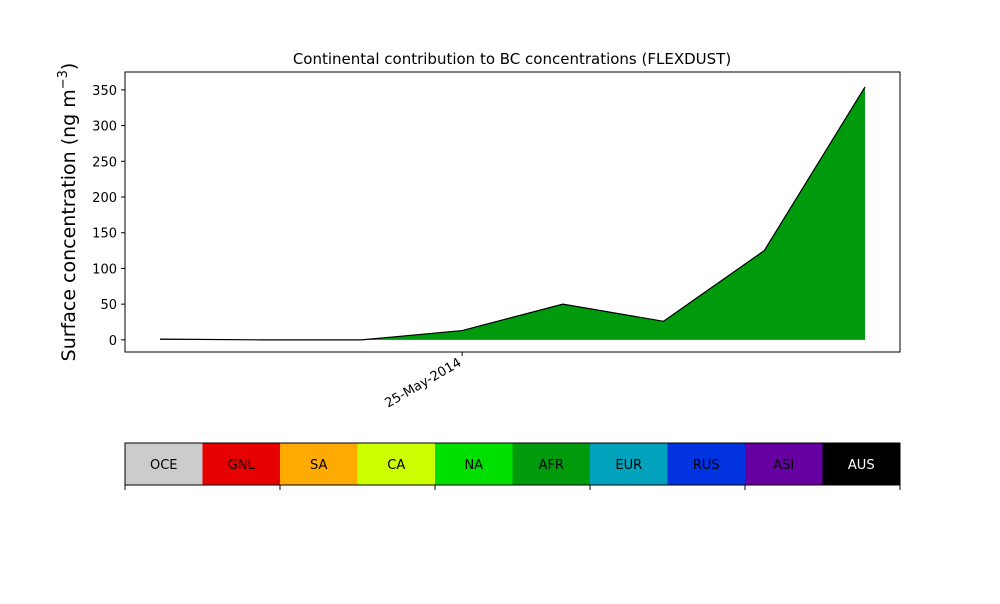  I want to click on legend-label-oce: OCE, so click(164, 465).